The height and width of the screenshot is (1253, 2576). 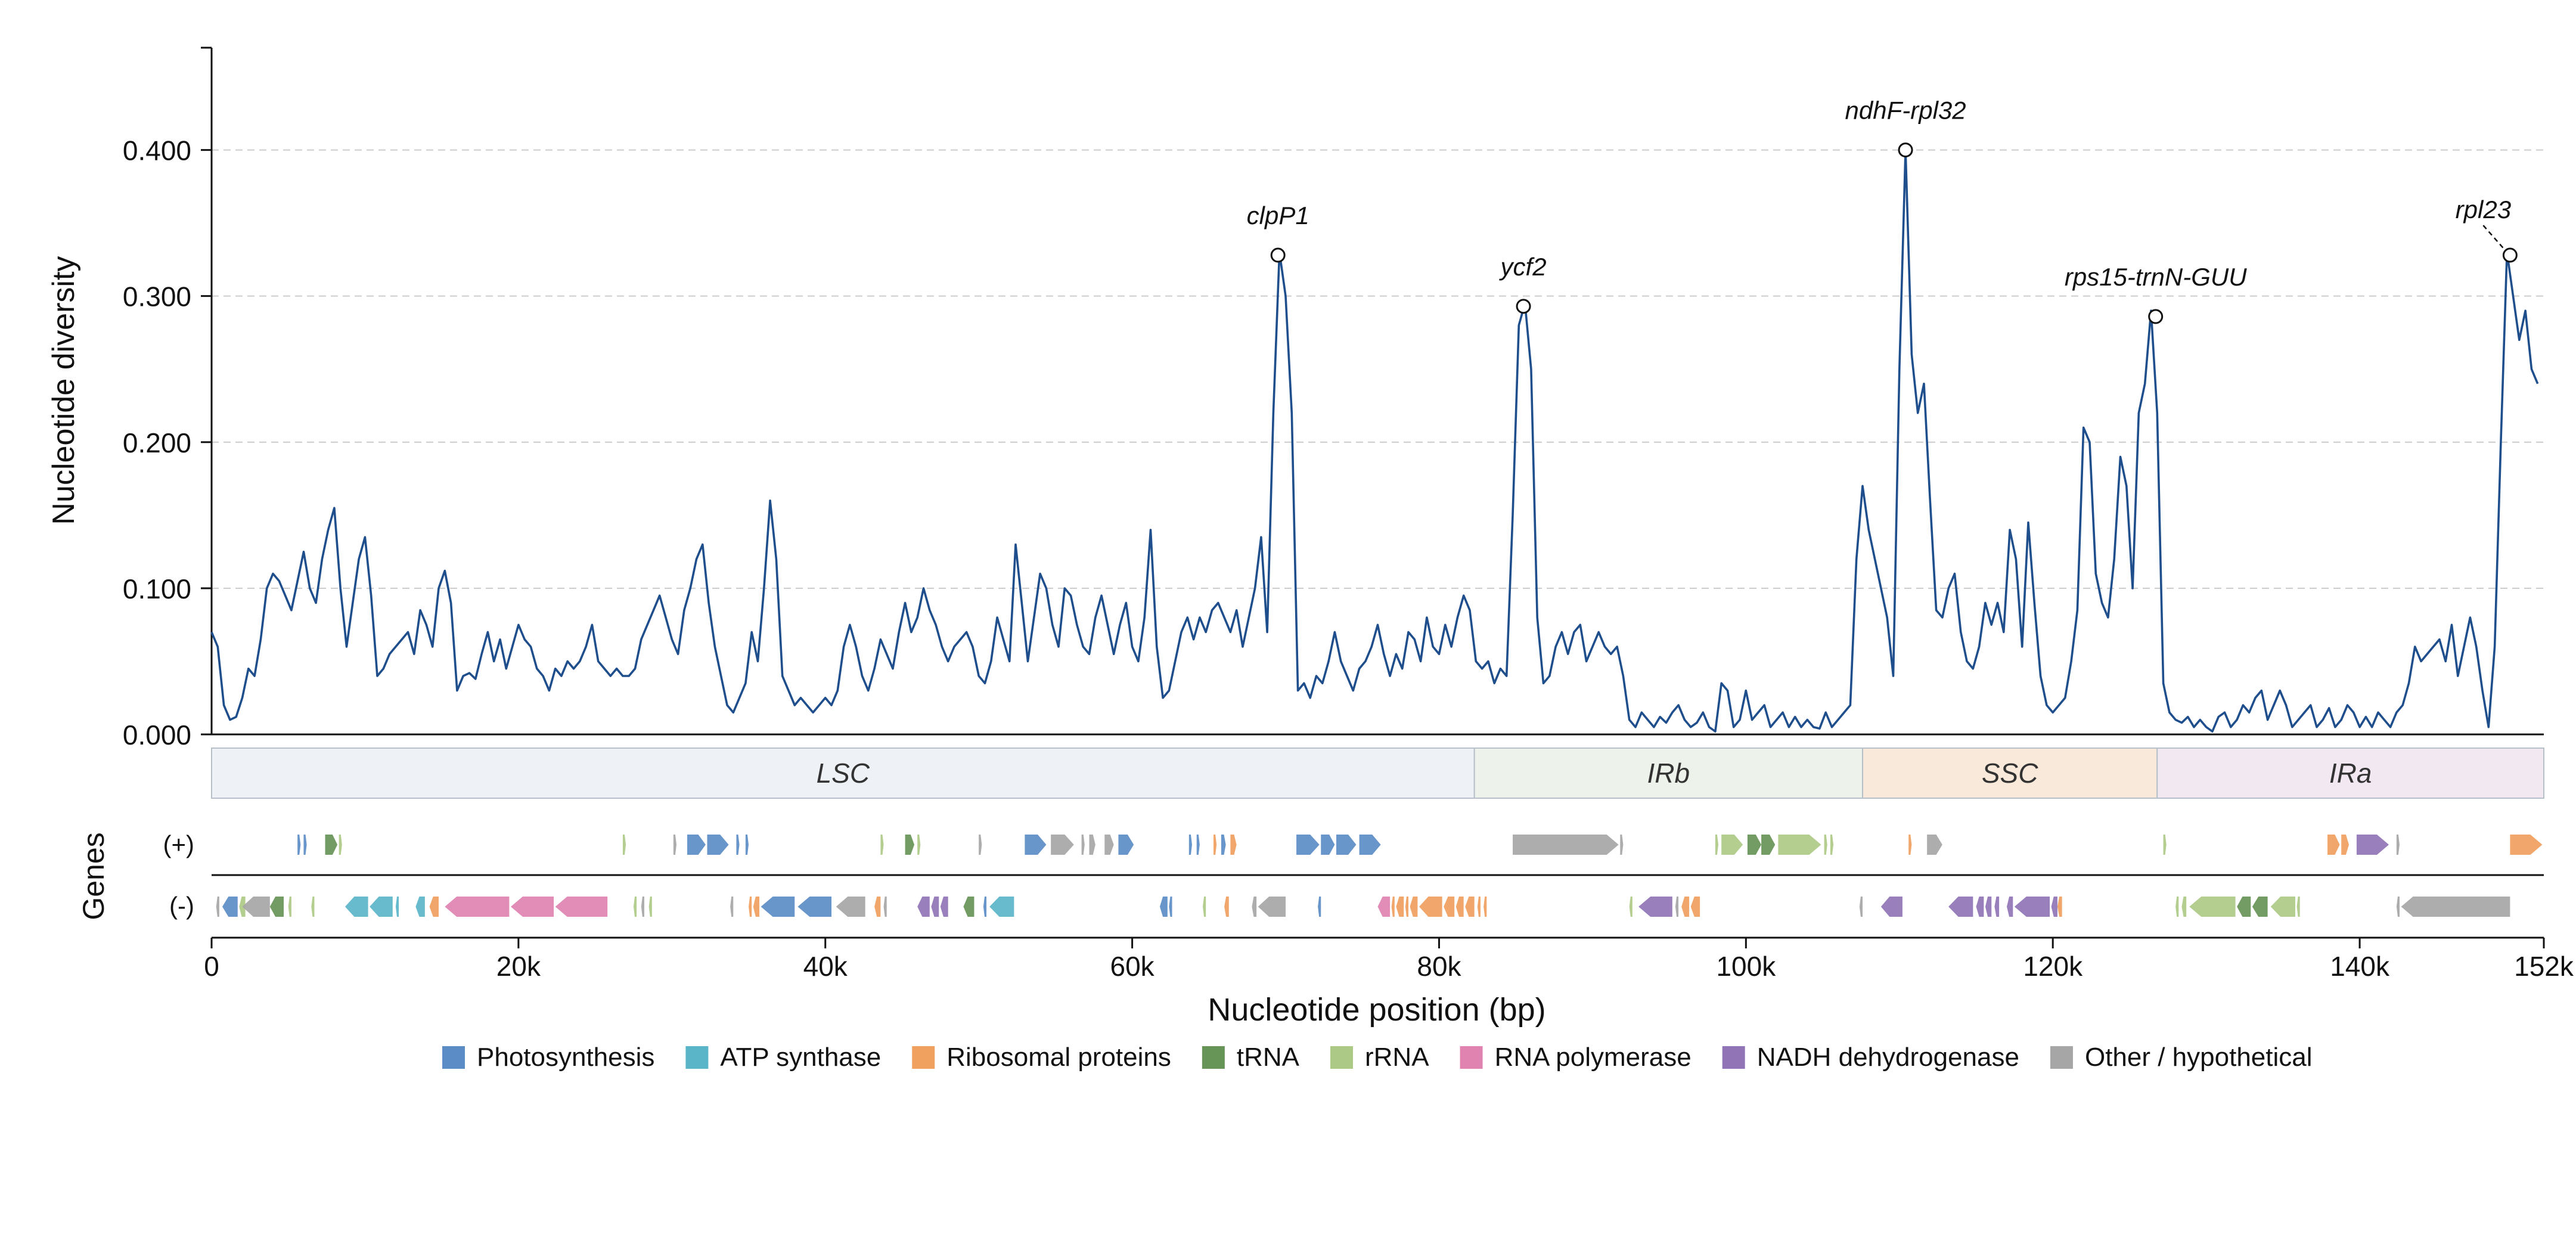 I want to click on y-tick-label: 0.100, so click(x=157, y=588).